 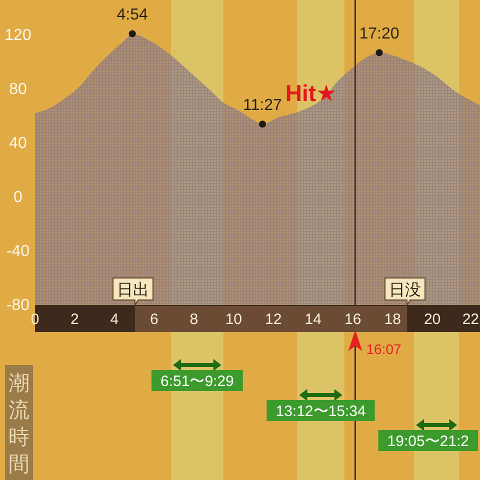 What do you see at coordinates (233, 319) in the screenshot?
I see `x-tick-label: 10` at bounding box center [233, 319].